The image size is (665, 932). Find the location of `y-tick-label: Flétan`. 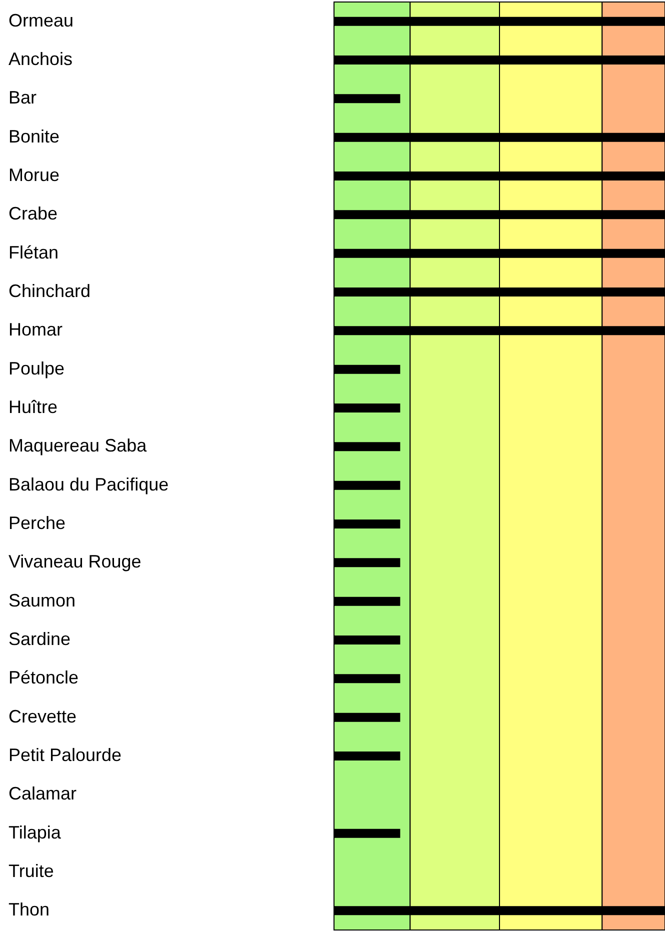

y-tick-label: Flétan is located at coordinates (33, 252).